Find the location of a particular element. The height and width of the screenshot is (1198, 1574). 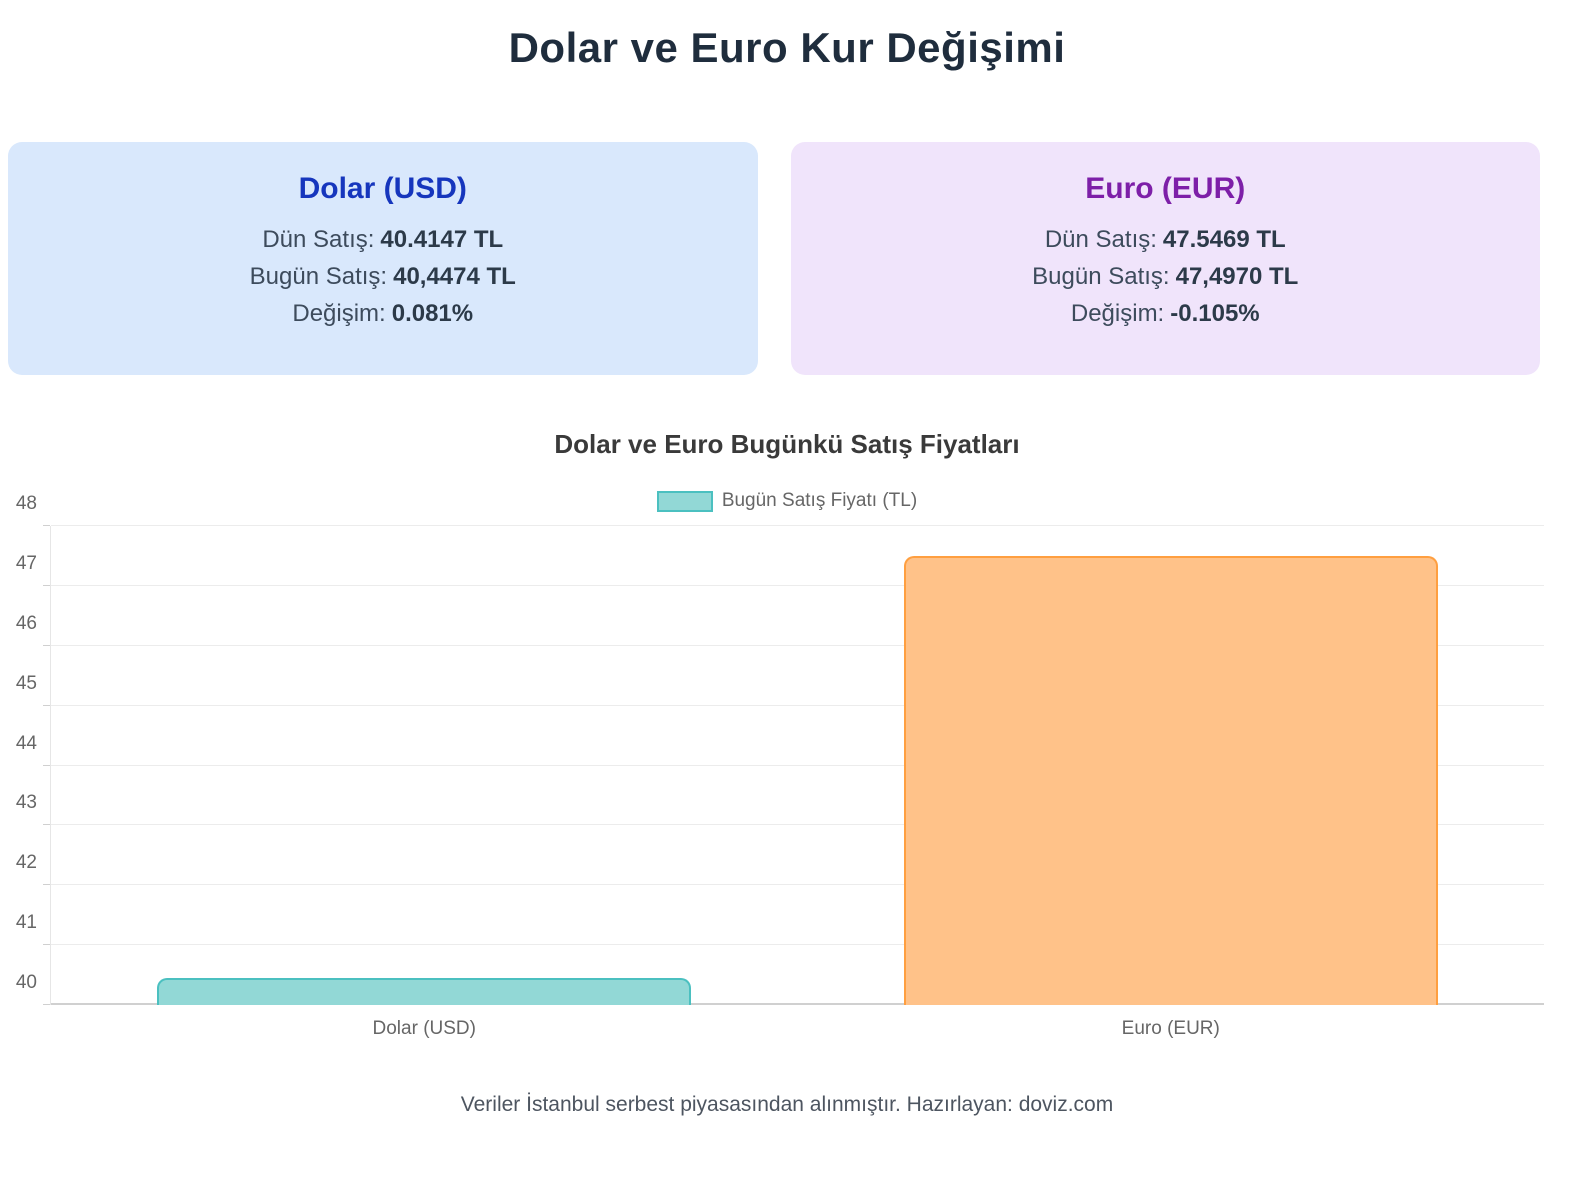

y-tick-label: 48 is located at coordinates (26, 503).